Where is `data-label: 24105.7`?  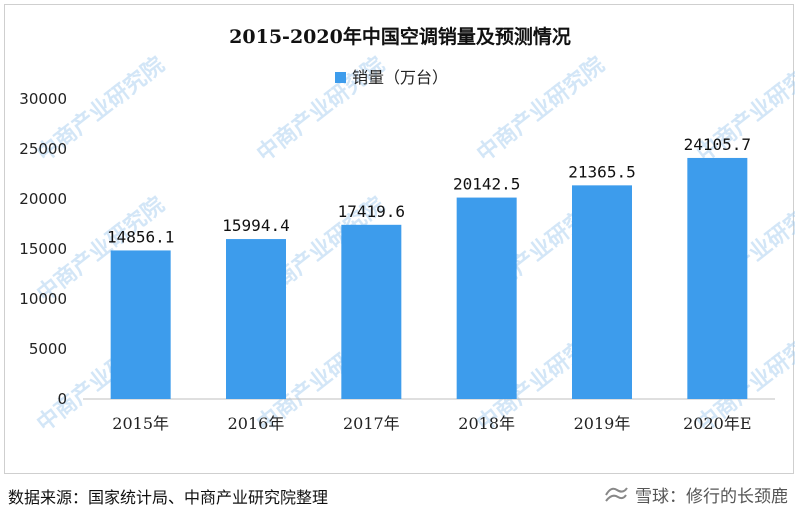
data-label: 24105.7 is located at coordinates (717, 144).